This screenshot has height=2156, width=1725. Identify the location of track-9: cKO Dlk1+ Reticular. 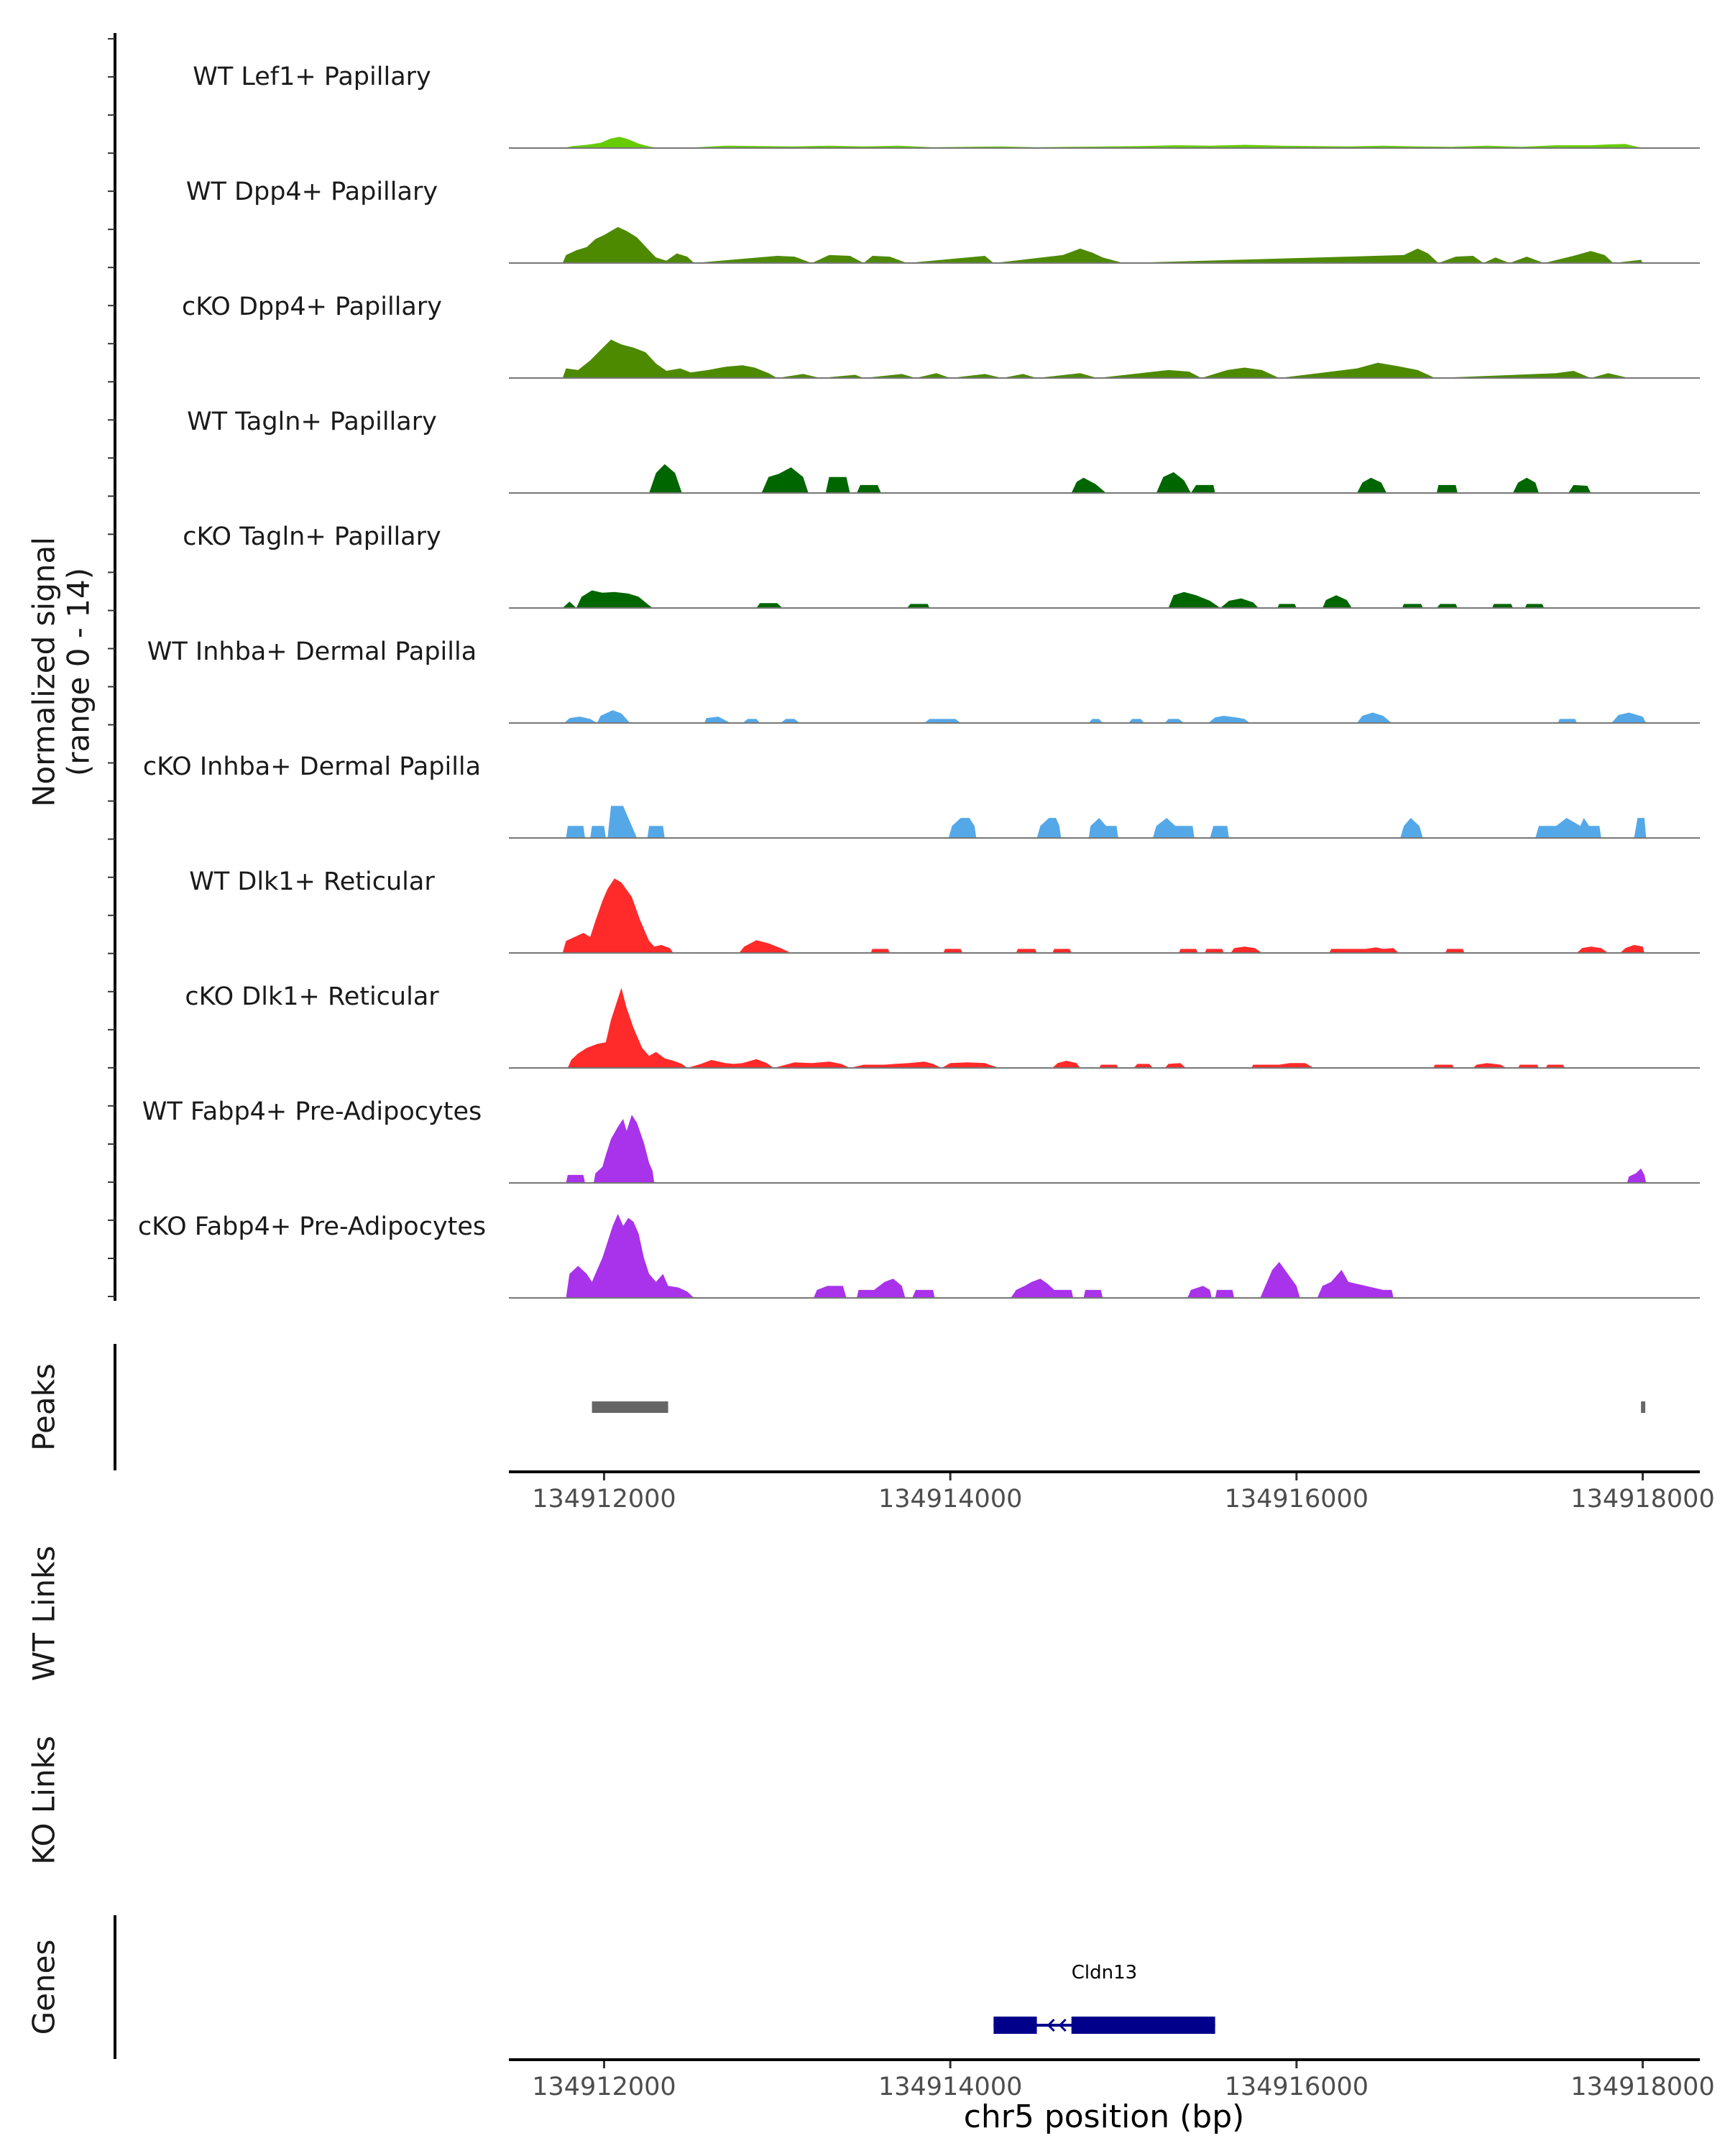
(942, 1025).